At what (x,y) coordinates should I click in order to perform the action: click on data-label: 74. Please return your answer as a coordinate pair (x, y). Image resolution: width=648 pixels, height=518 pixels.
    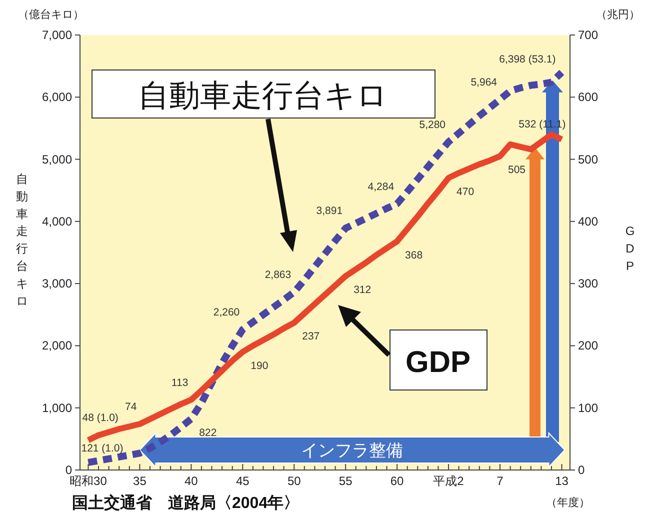
    Looking at the image, I should click on (131, 407).